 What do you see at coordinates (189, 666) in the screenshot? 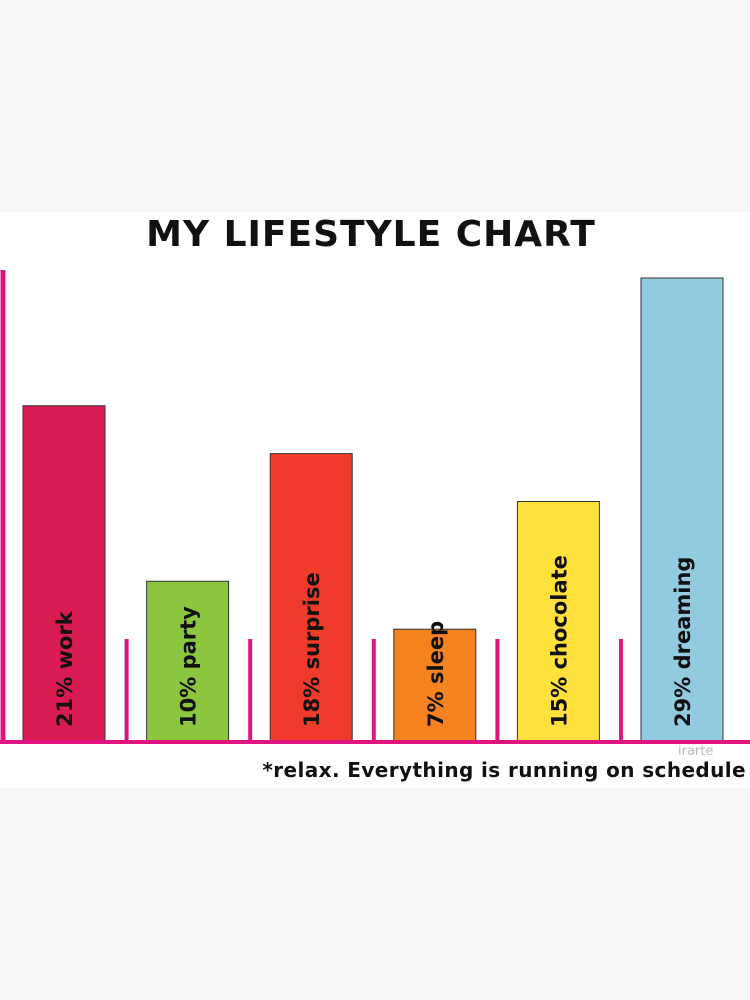
I see `bar-label-party: 10% party` at bounding box center [189, 666].